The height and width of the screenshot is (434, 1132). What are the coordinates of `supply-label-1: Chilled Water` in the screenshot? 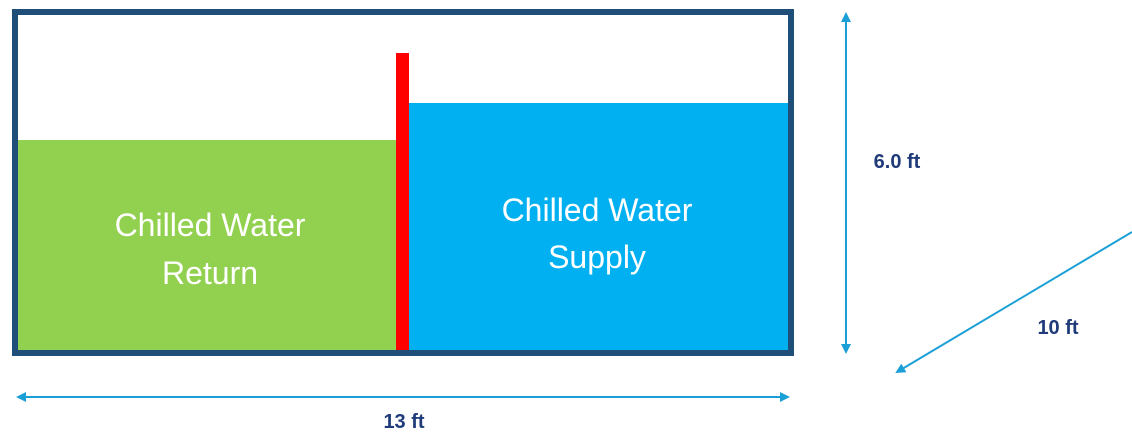 It's located at (597, 210).